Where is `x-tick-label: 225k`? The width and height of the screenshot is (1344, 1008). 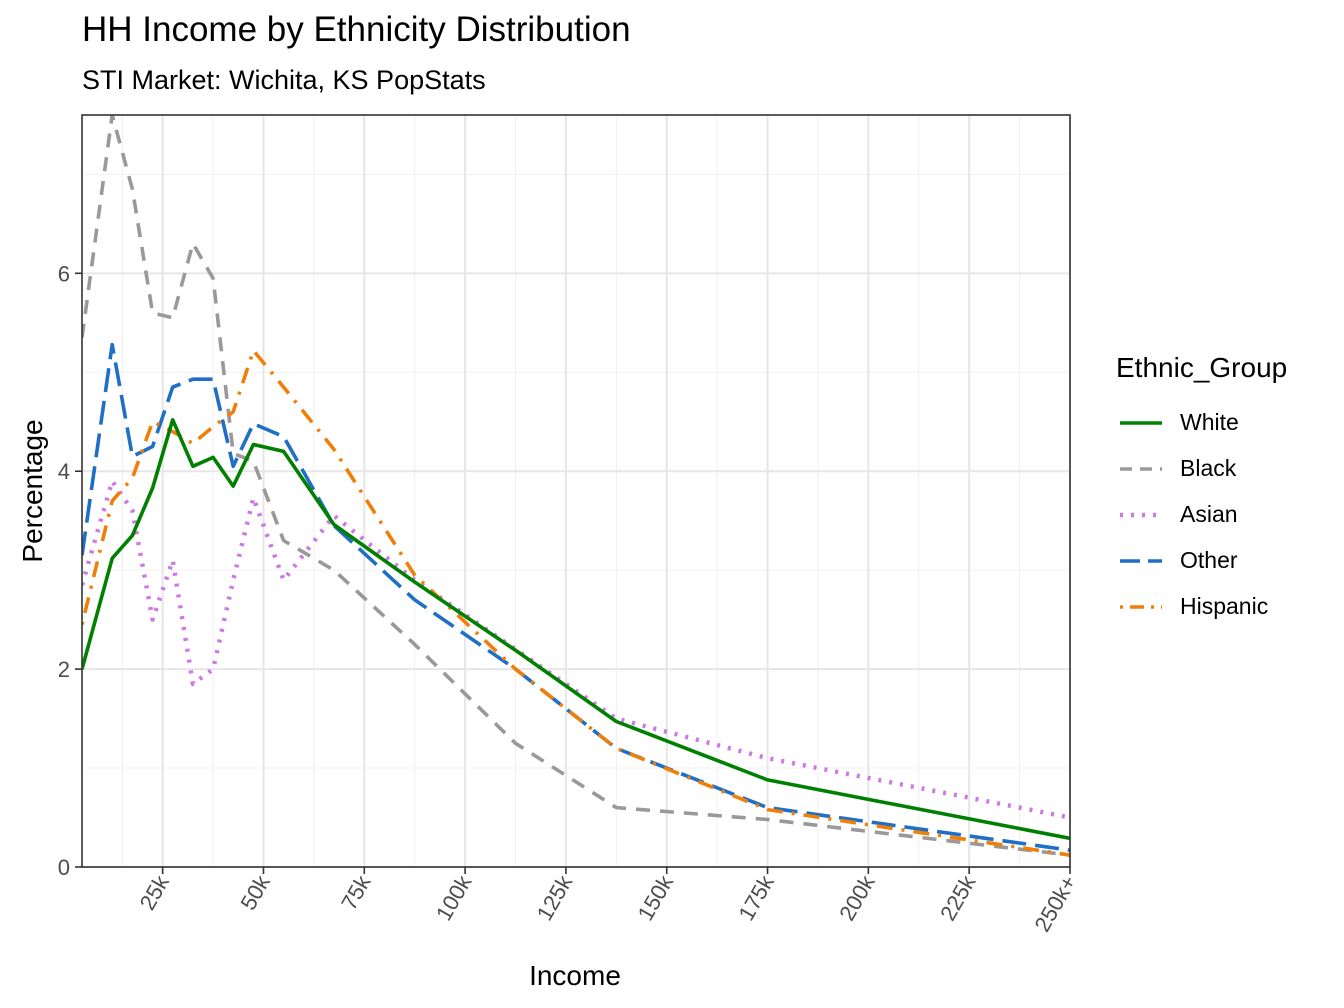
x-tick-label: 225k is located at coordinates (958, 897).